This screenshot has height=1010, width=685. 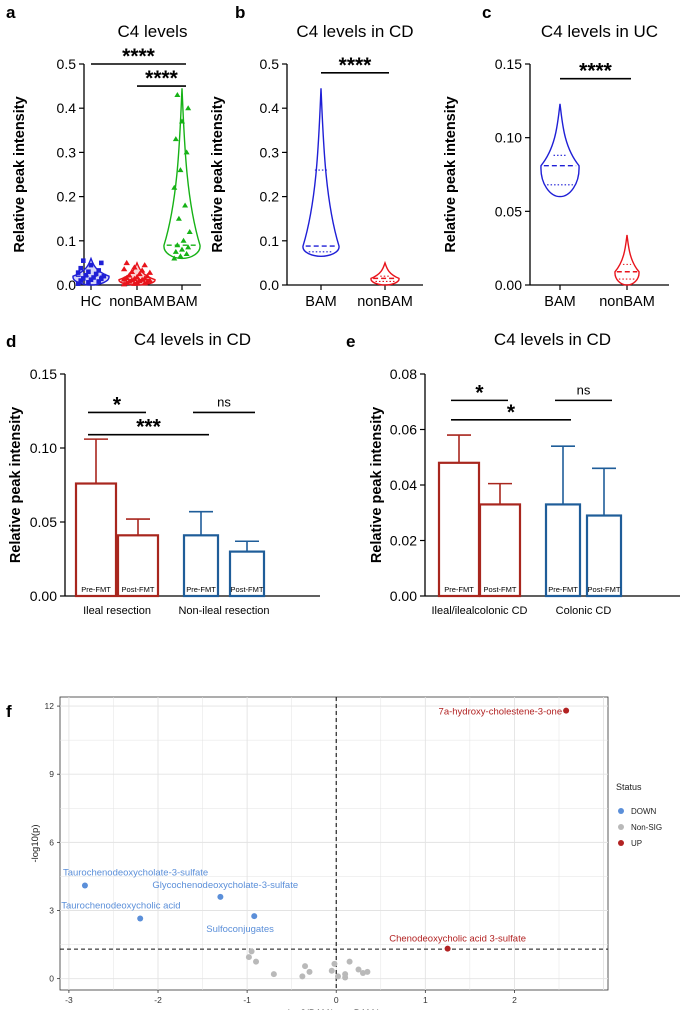 I want to click on violin-BAM, so click(x=321, y=172).